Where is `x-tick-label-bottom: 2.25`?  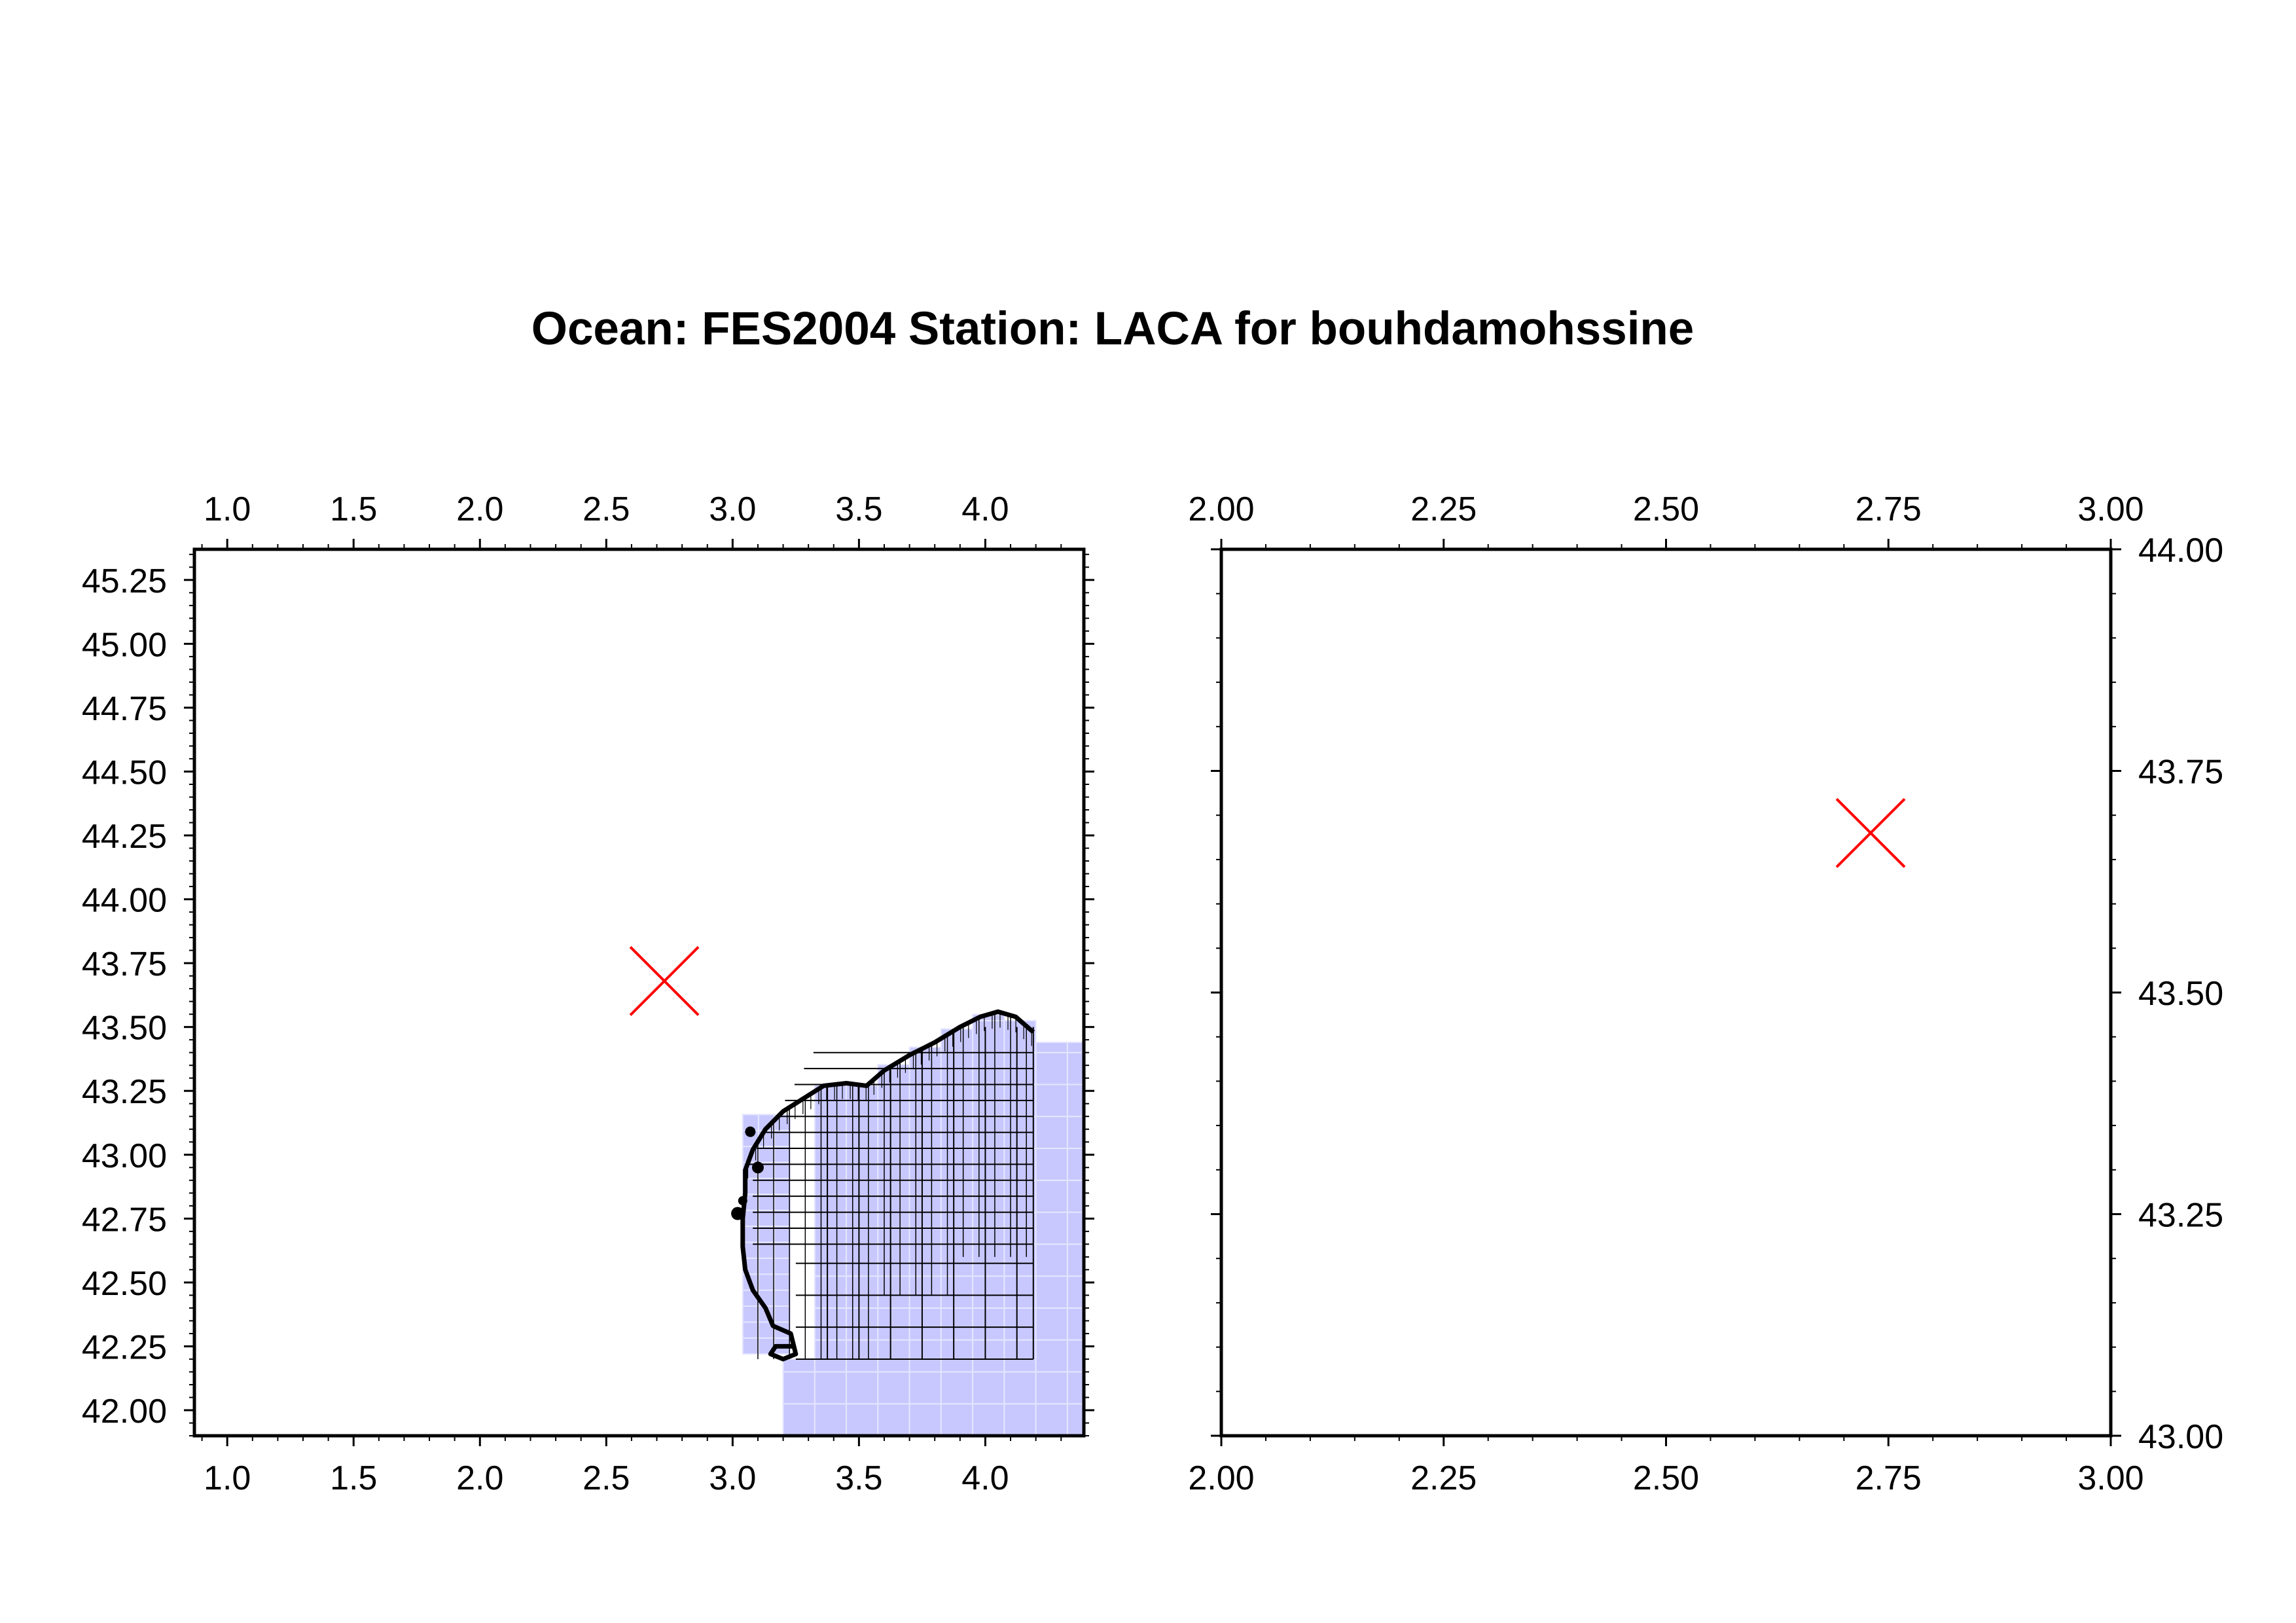 x-tick-label-bottom: 2.25 is located at coordinates (1443, 1478).